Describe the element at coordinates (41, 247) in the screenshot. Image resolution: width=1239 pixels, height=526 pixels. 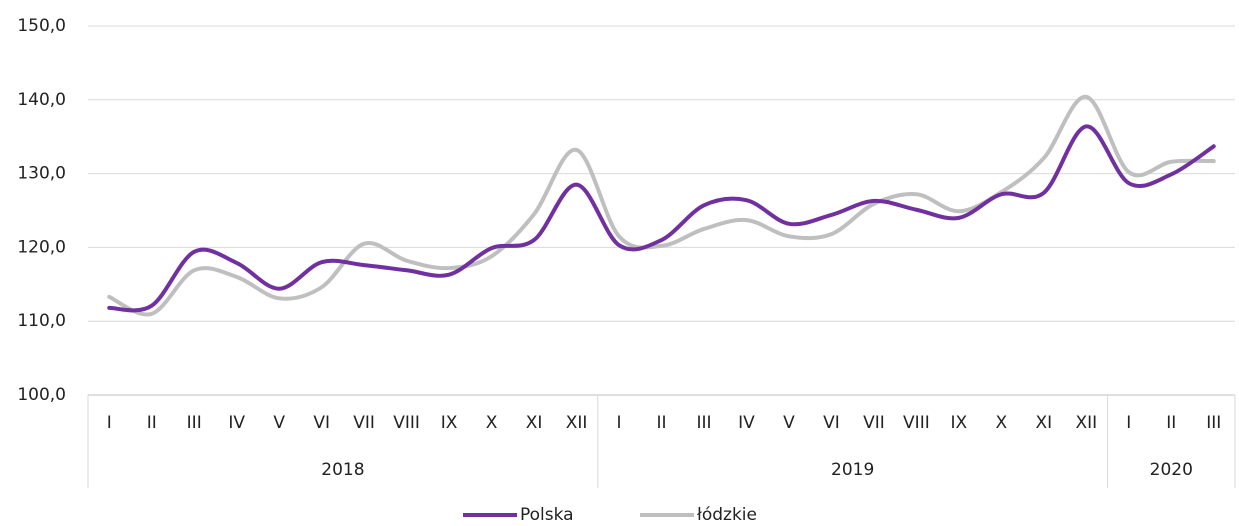
I see `y-tick-label: 120,0` at that location.